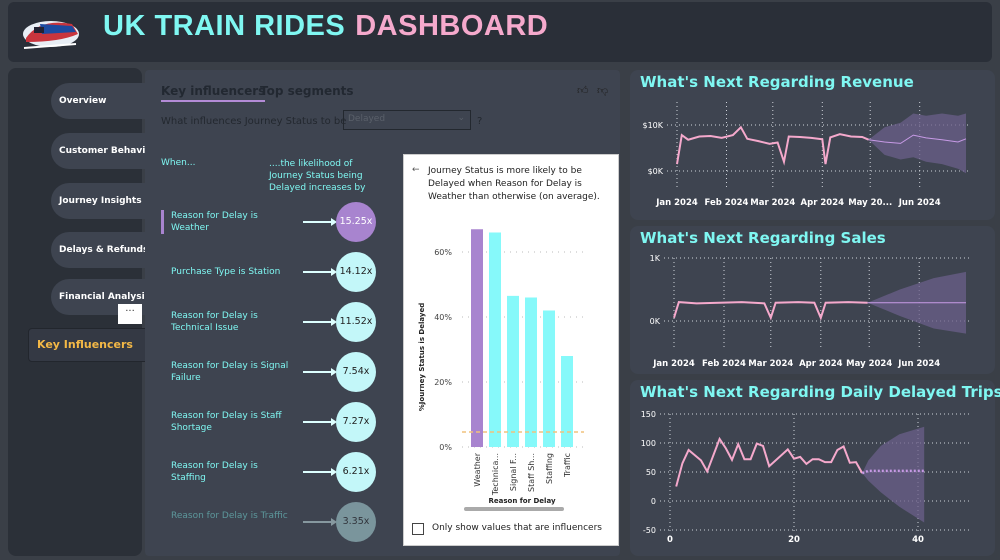 The height and width of the screenshot is (560, 1000). What do you see at coordinates (531, 372) in the screenshot?
I see `bar-staffsh` at bounding box center [531, 372].